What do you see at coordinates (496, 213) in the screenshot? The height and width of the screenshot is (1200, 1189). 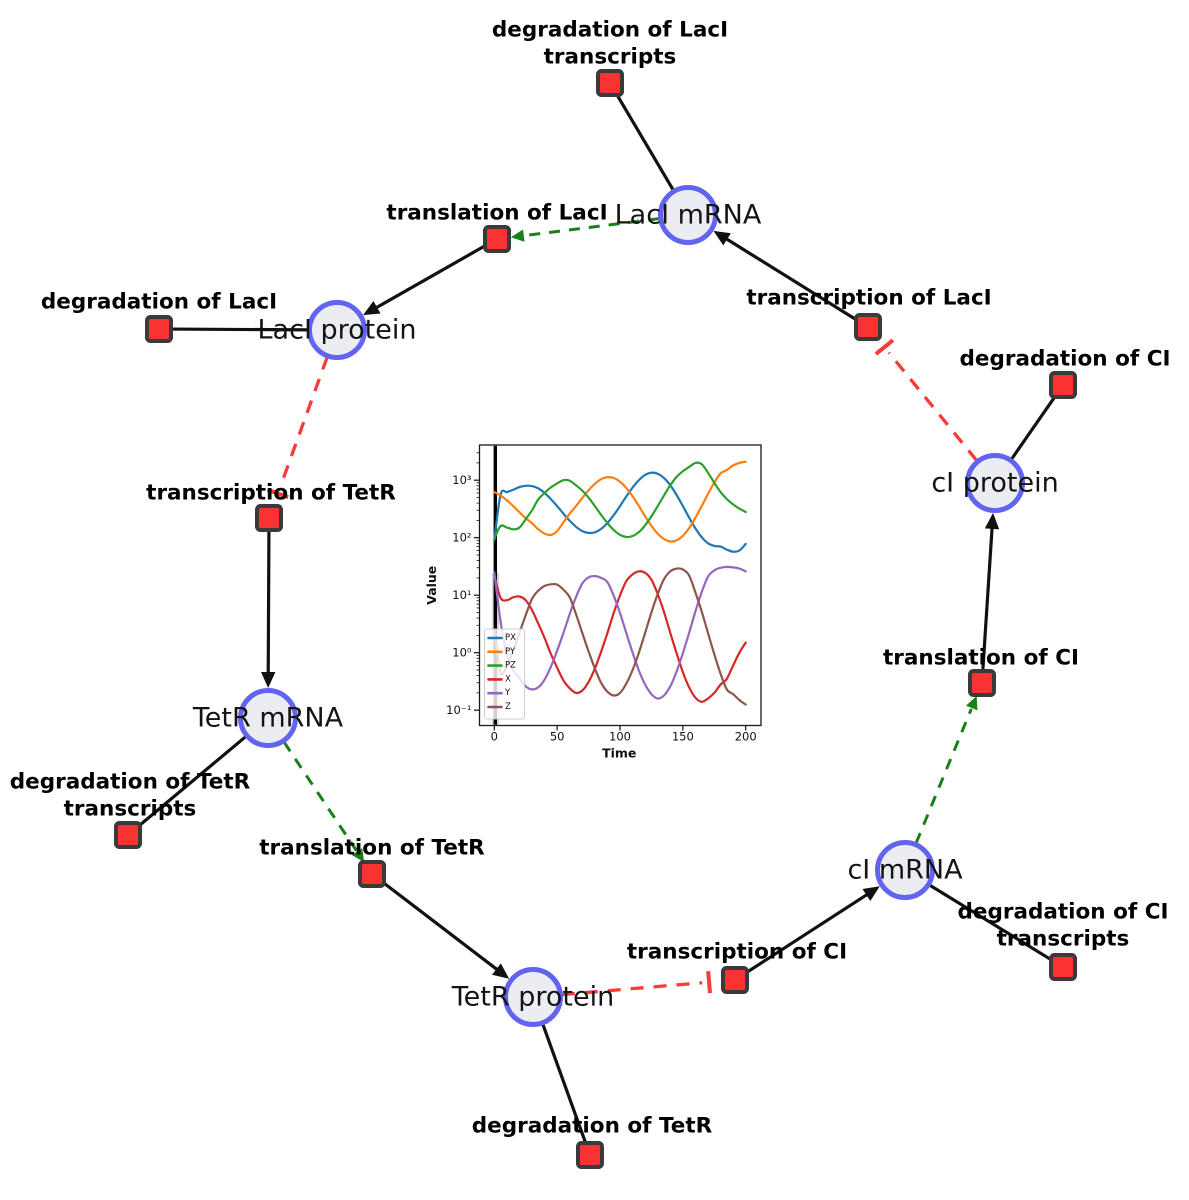 I see `reaction-label-translation-laci: translation of LacI` at bounding box center [496, 213].